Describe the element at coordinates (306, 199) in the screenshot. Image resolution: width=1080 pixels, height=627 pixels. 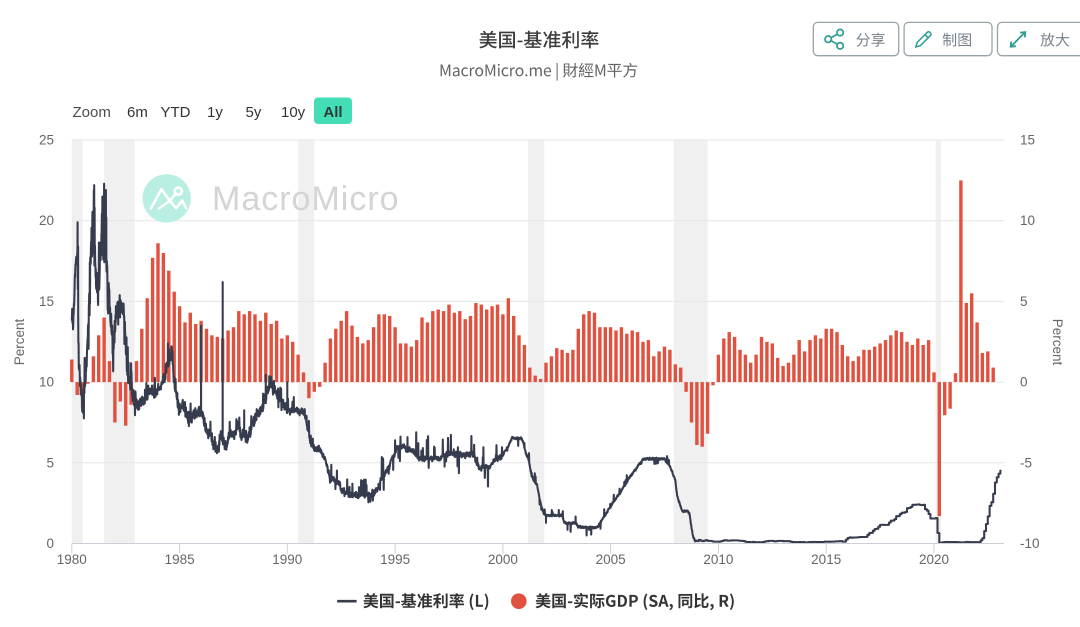
I see `svg-text: MacroMicro` at that location.